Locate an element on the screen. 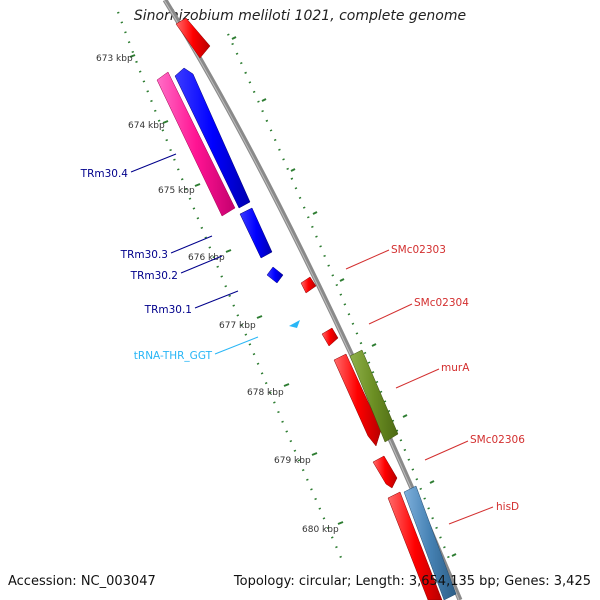 This screenshot has width=600, height=600. gene-steel is located at coordinates (430, 542).